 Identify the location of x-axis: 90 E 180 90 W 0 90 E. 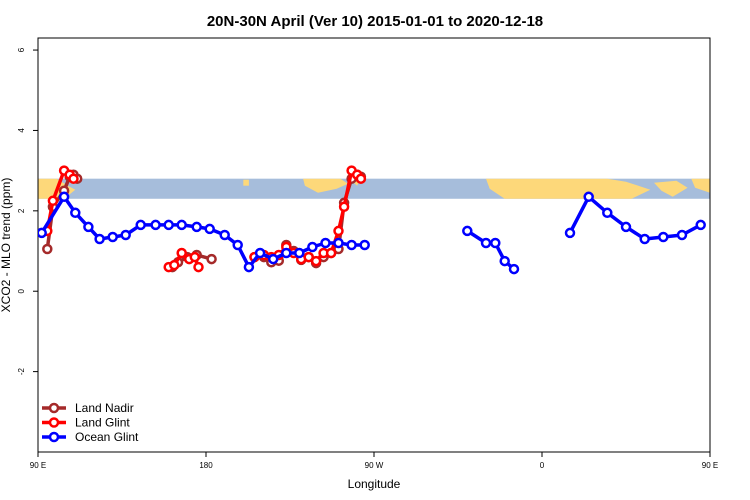
(374, 461).